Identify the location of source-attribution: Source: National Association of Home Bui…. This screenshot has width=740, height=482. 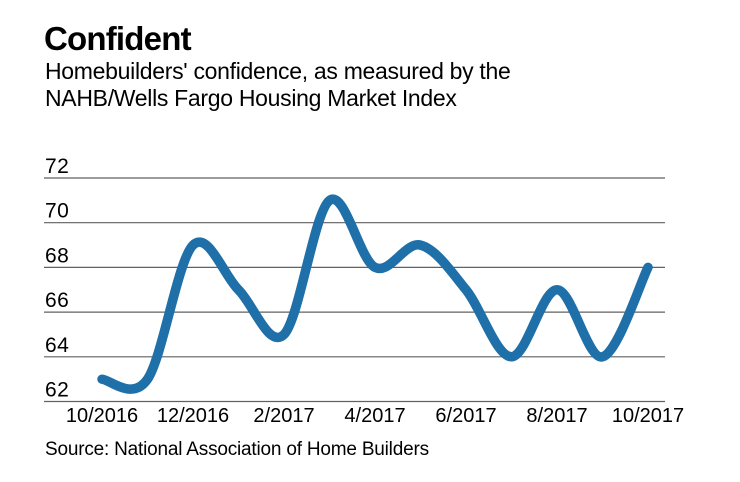
(237, 449).